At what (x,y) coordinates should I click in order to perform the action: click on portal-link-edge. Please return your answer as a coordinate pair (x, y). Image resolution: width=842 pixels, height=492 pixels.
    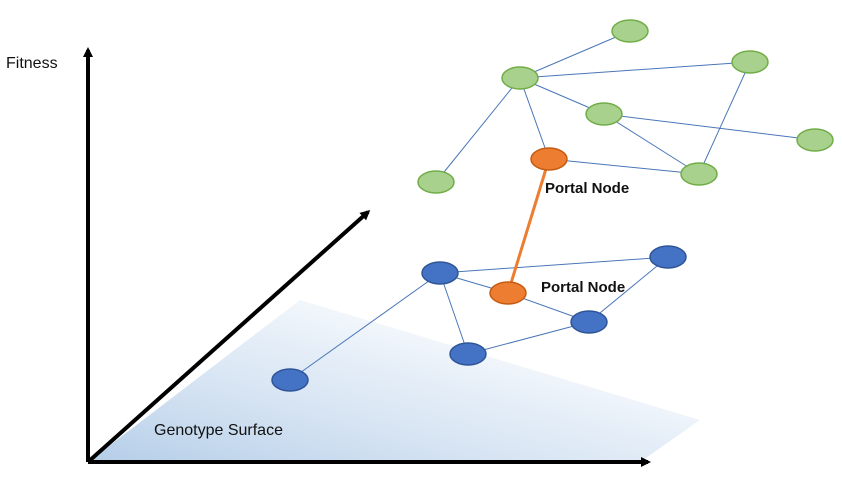
    Looking at the image, I should click on (528, 226).